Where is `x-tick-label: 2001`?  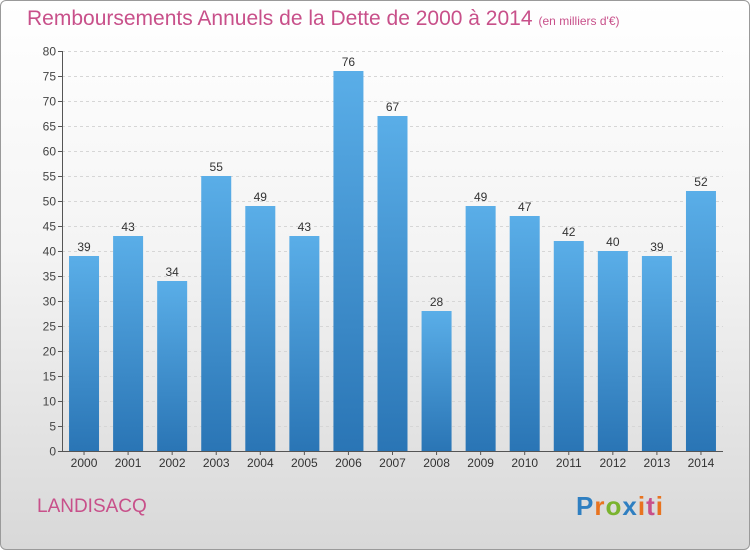
x-tick-label: 2001 is located at coordinates (128, 463).